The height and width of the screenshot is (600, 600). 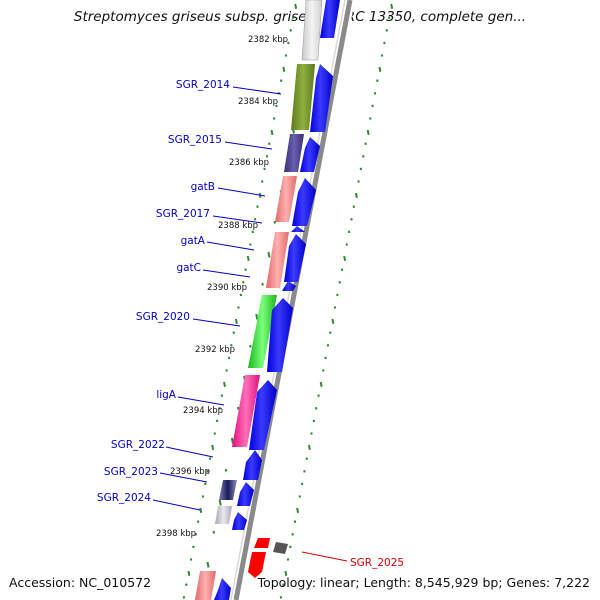 What do you see at coordinates (280, 335) in the screenshot?
I see `arrow-SGR_2020` at bounding box center [280, 335].